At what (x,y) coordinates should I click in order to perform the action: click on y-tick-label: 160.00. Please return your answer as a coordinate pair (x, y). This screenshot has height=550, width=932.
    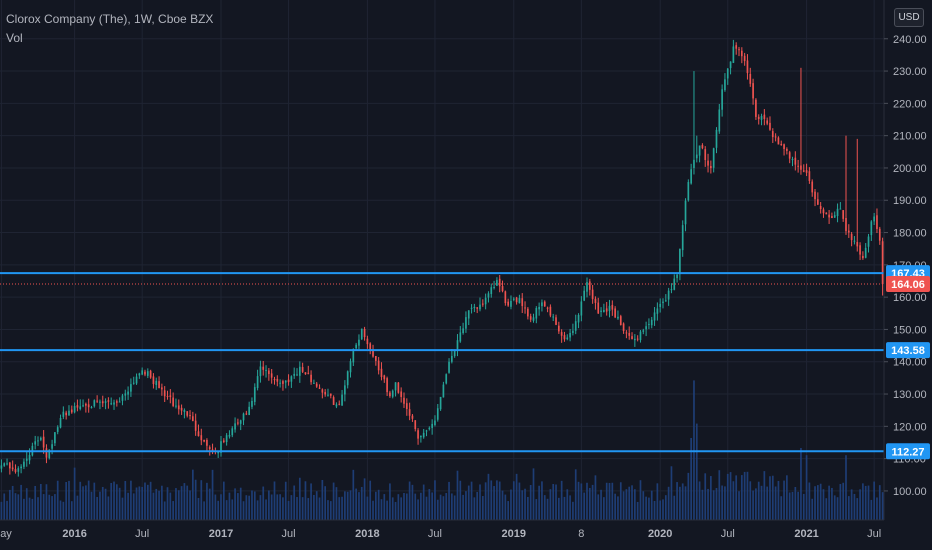
    Looking at the image, I should click on (910, 298).